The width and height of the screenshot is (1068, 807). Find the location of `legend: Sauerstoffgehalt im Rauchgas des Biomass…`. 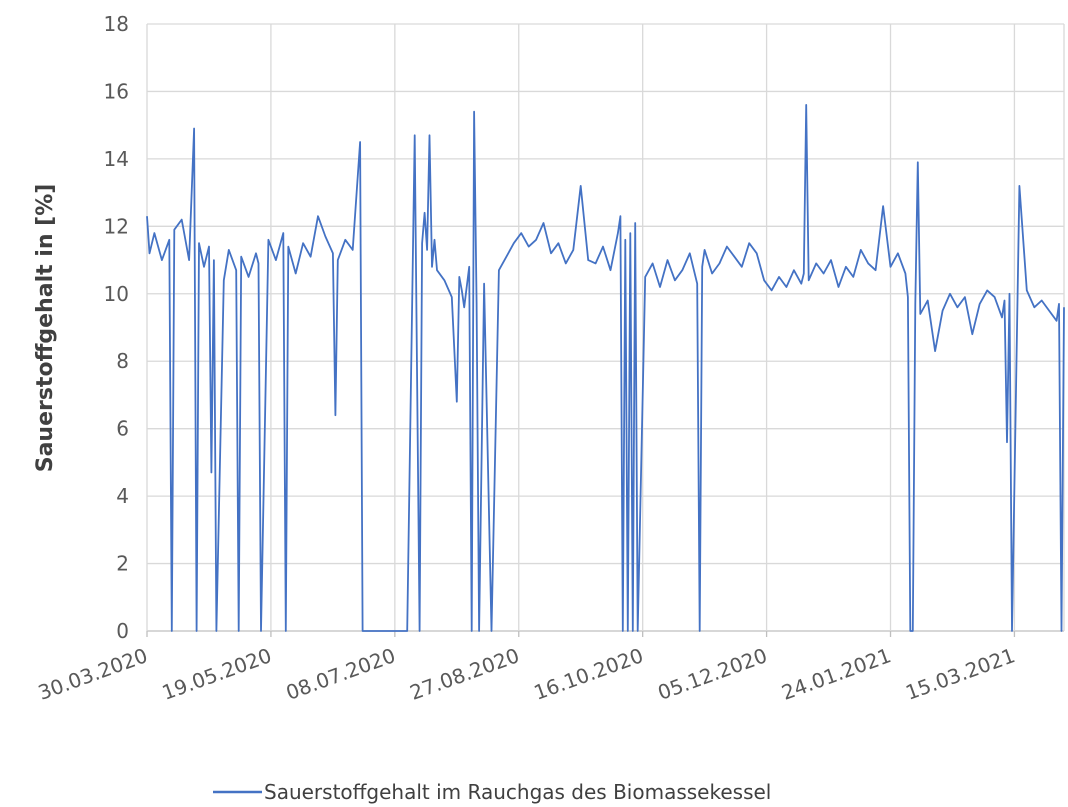

legend: Sauerstoffgehalt im Rauchgas des Biomass… is located at coordinates (492, 792).